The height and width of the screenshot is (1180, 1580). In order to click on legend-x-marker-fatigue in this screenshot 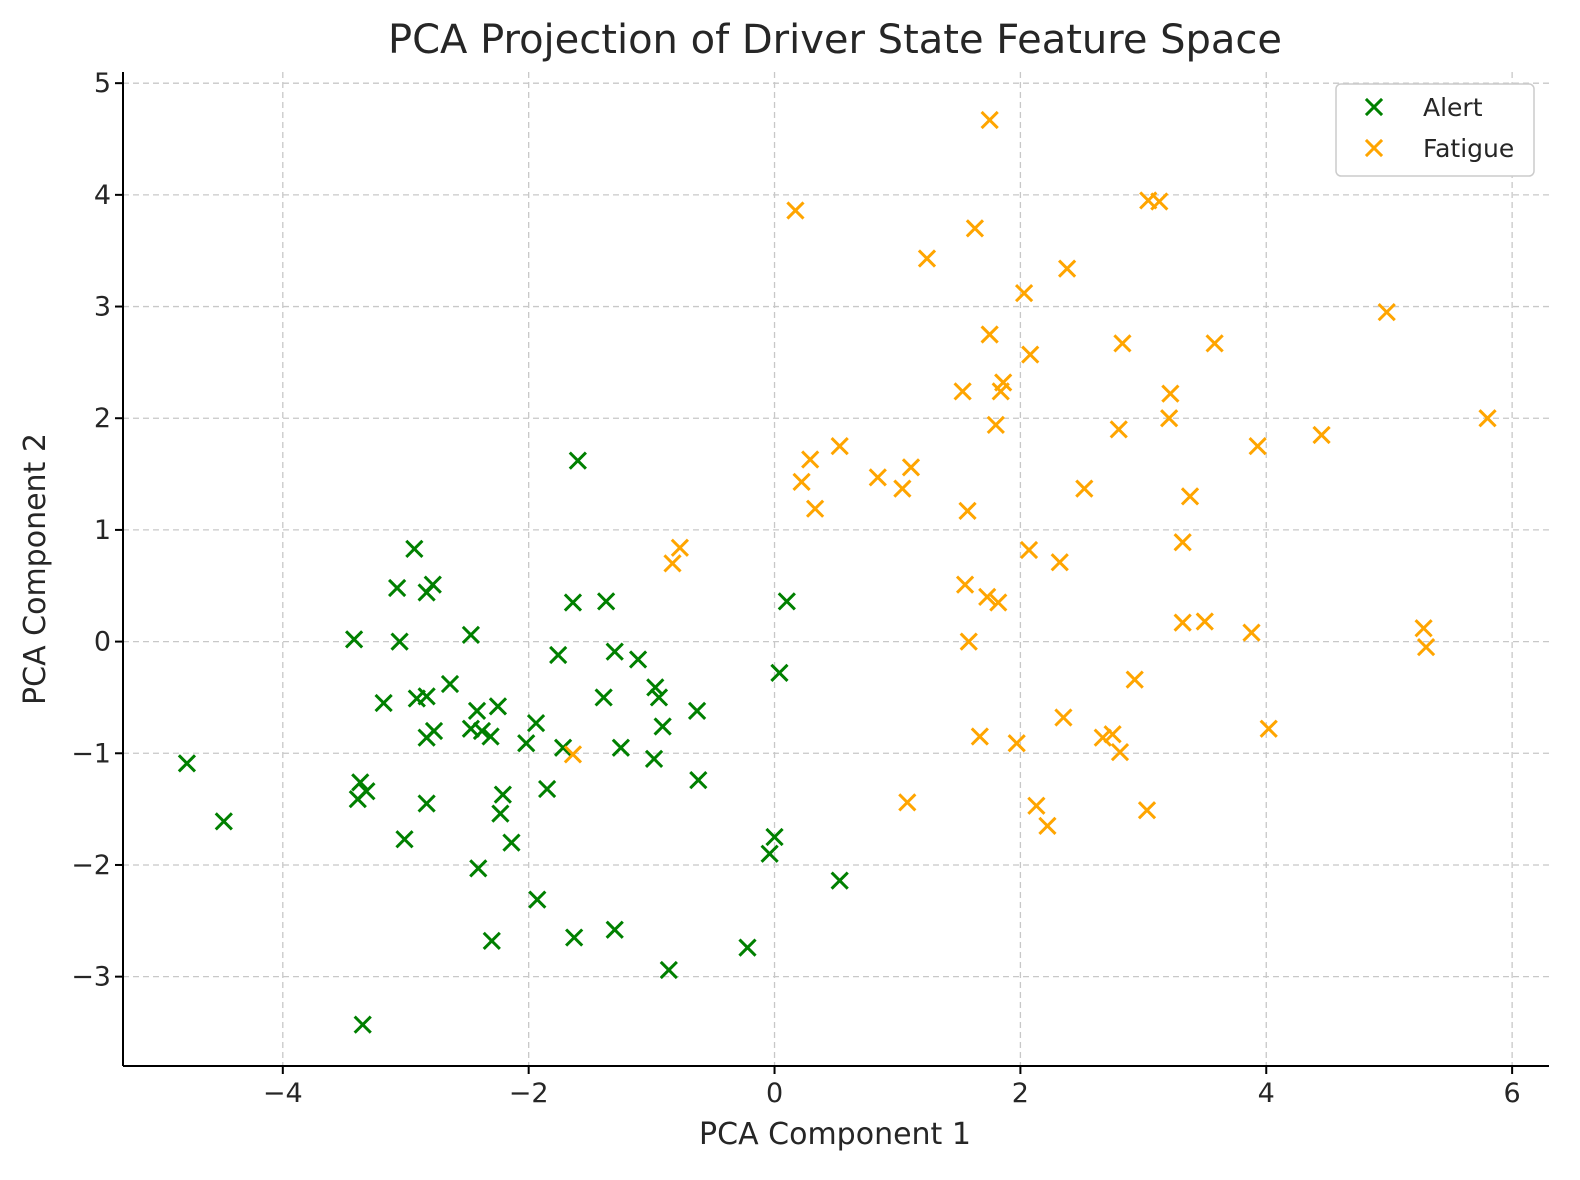, I will do `click(1374, 148)`.